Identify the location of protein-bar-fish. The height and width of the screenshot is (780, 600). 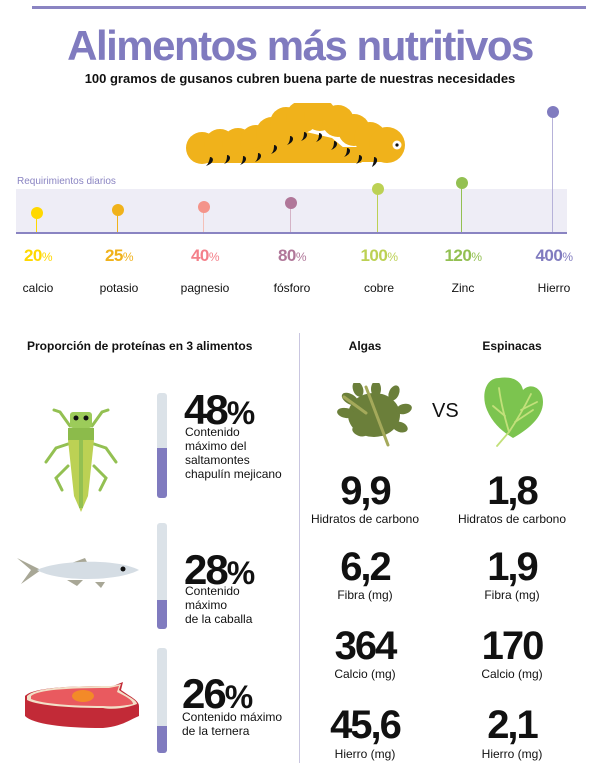
(162, 576).